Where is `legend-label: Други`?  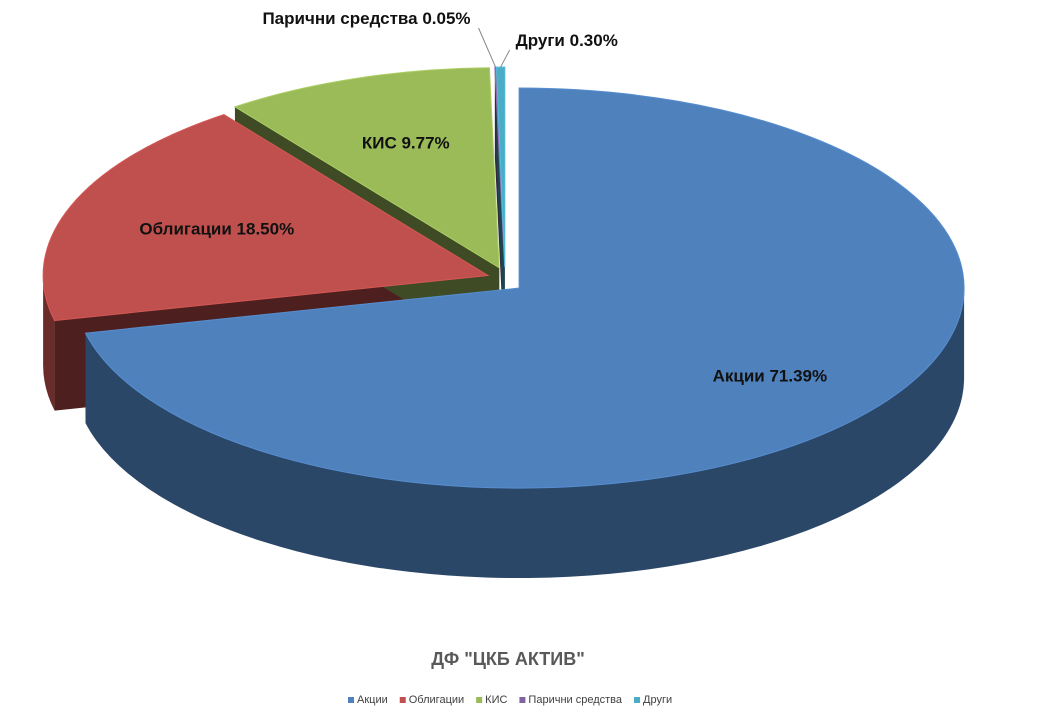 legend-label: Други is located at coordinates (657, 700).